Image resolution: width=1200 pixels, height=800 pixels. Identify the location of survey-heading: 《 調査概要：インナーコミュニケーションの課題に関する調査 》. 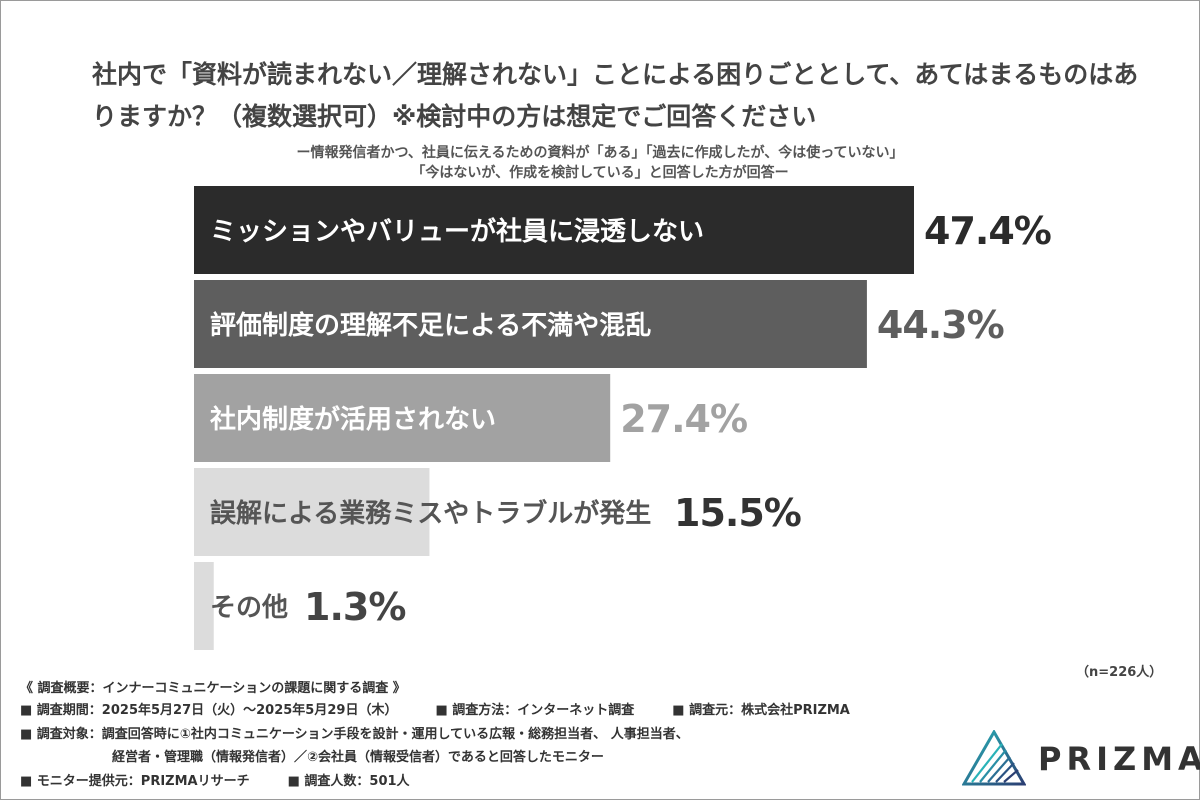
(213, 688).